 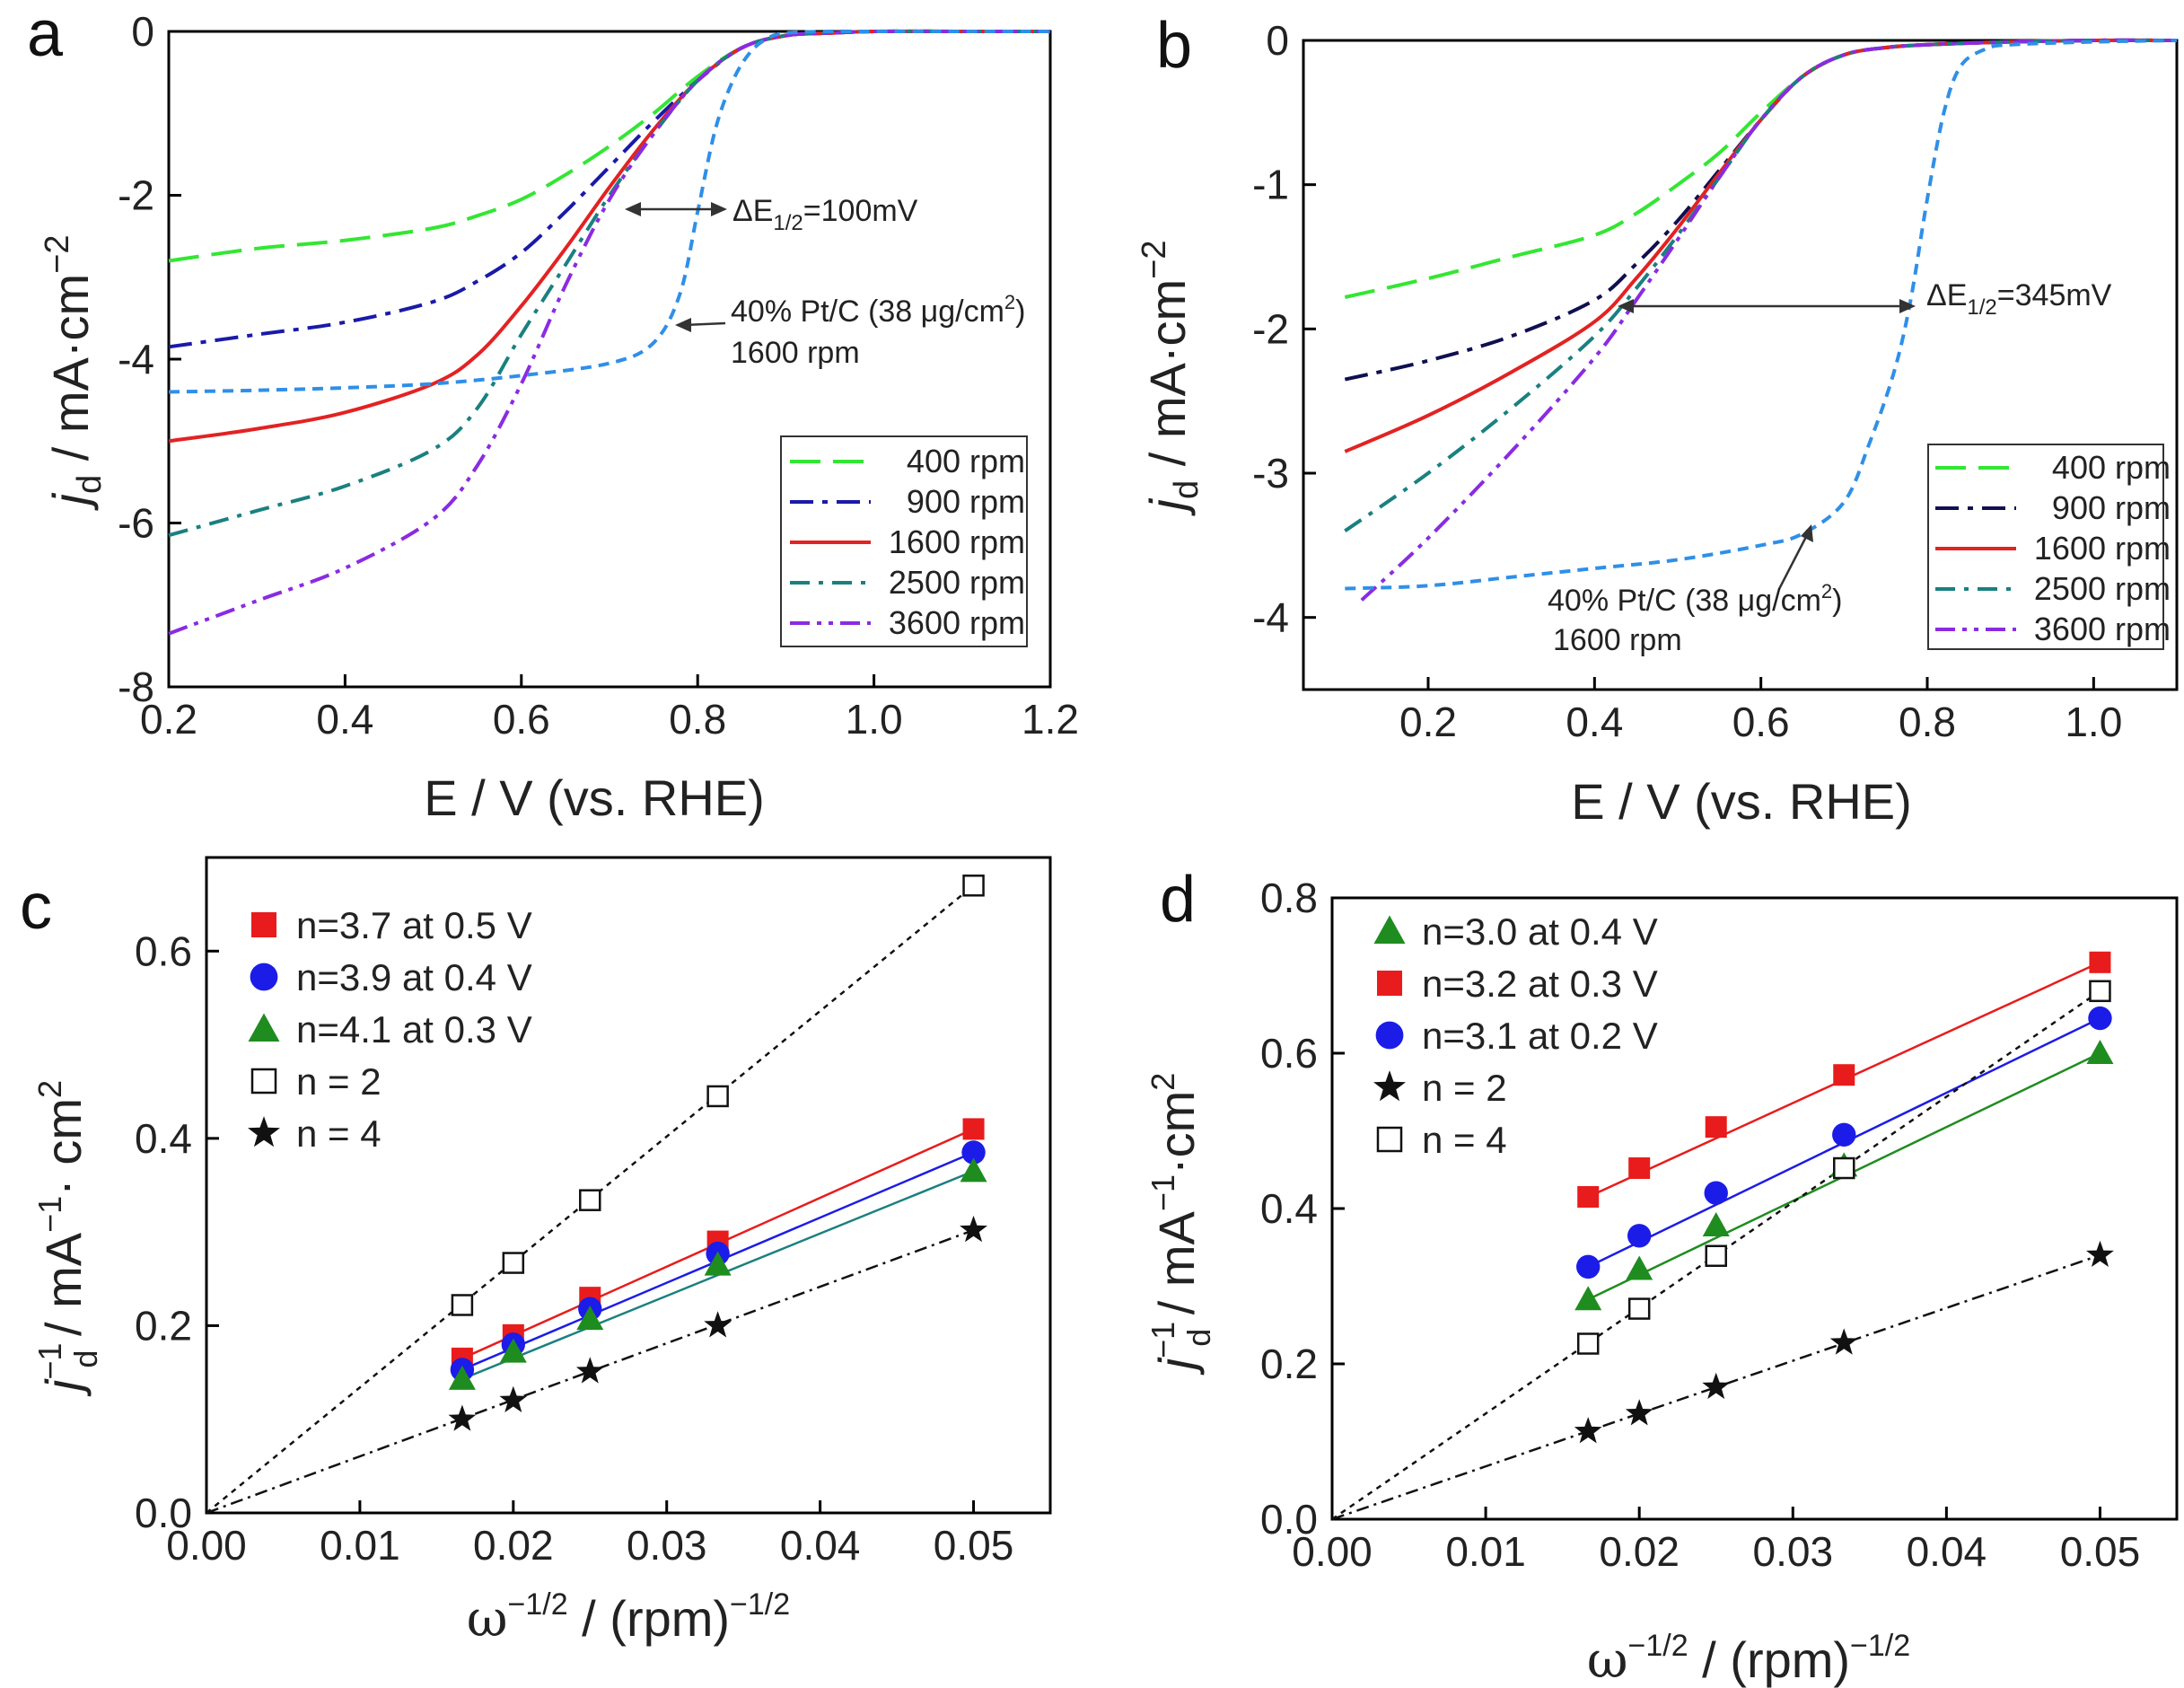 What do you see at coordinates (1289, 1364) in the screenshot?
I see `panel-d-ytick-label: 0.2` at bounding box center [1289, 1364].